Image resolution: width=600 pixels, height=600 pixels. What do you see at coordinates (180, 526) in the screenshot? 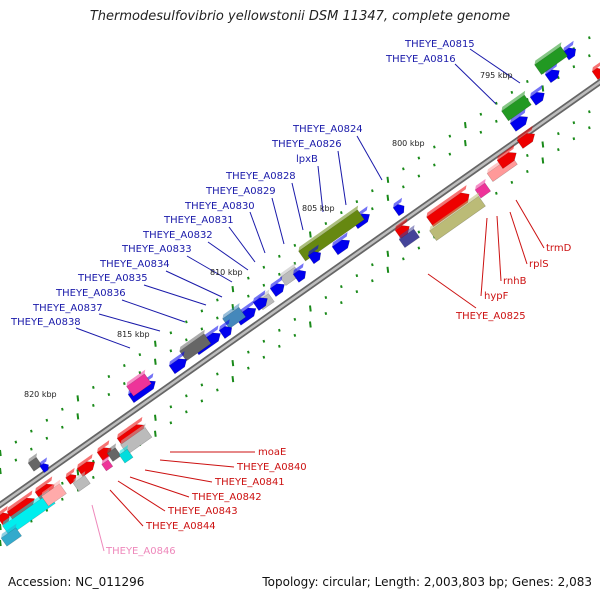
I see `gene-label-THEYE_A0844: THEYE_A0844` at bounding box center [180, 526].